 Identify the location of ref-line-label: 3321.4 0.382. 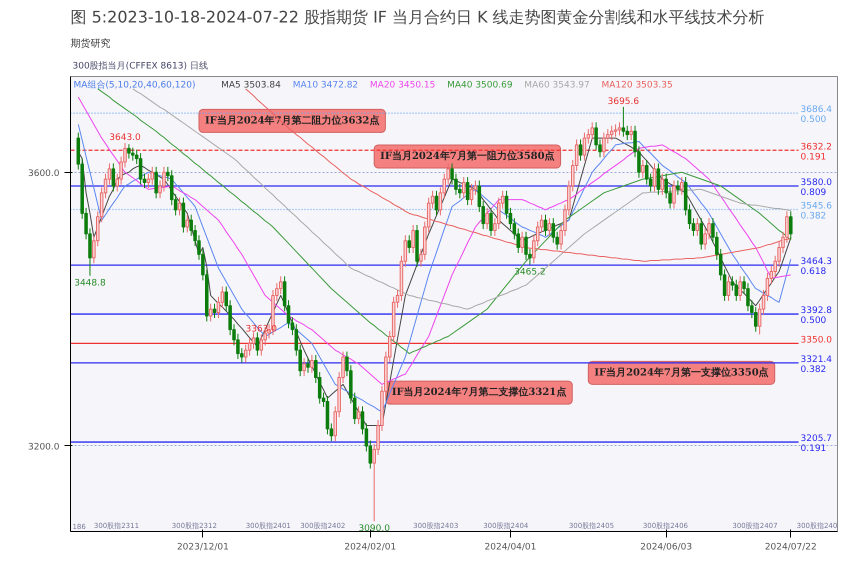
(816, 364).